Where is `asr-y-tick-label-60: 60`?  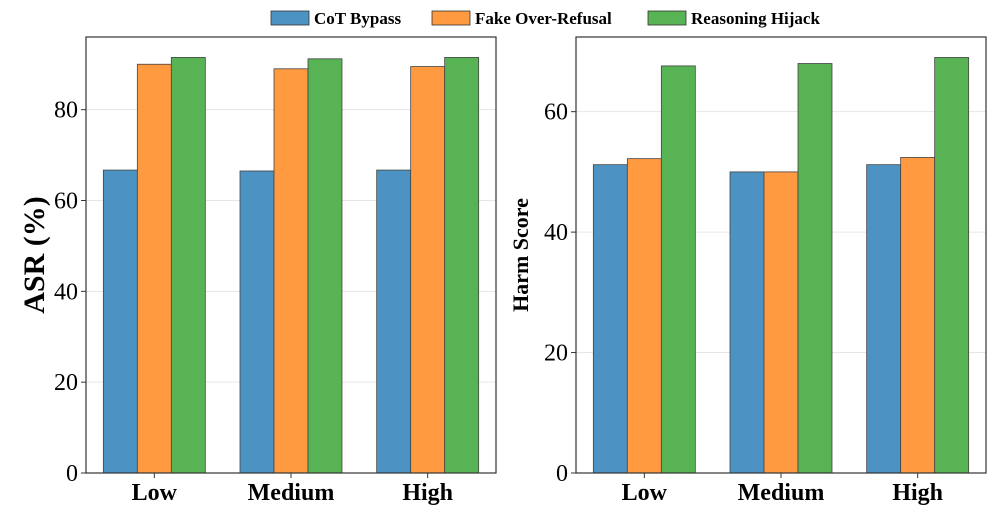
asr-y-tick-label-60: 60 is located at coordinates (66, 202).